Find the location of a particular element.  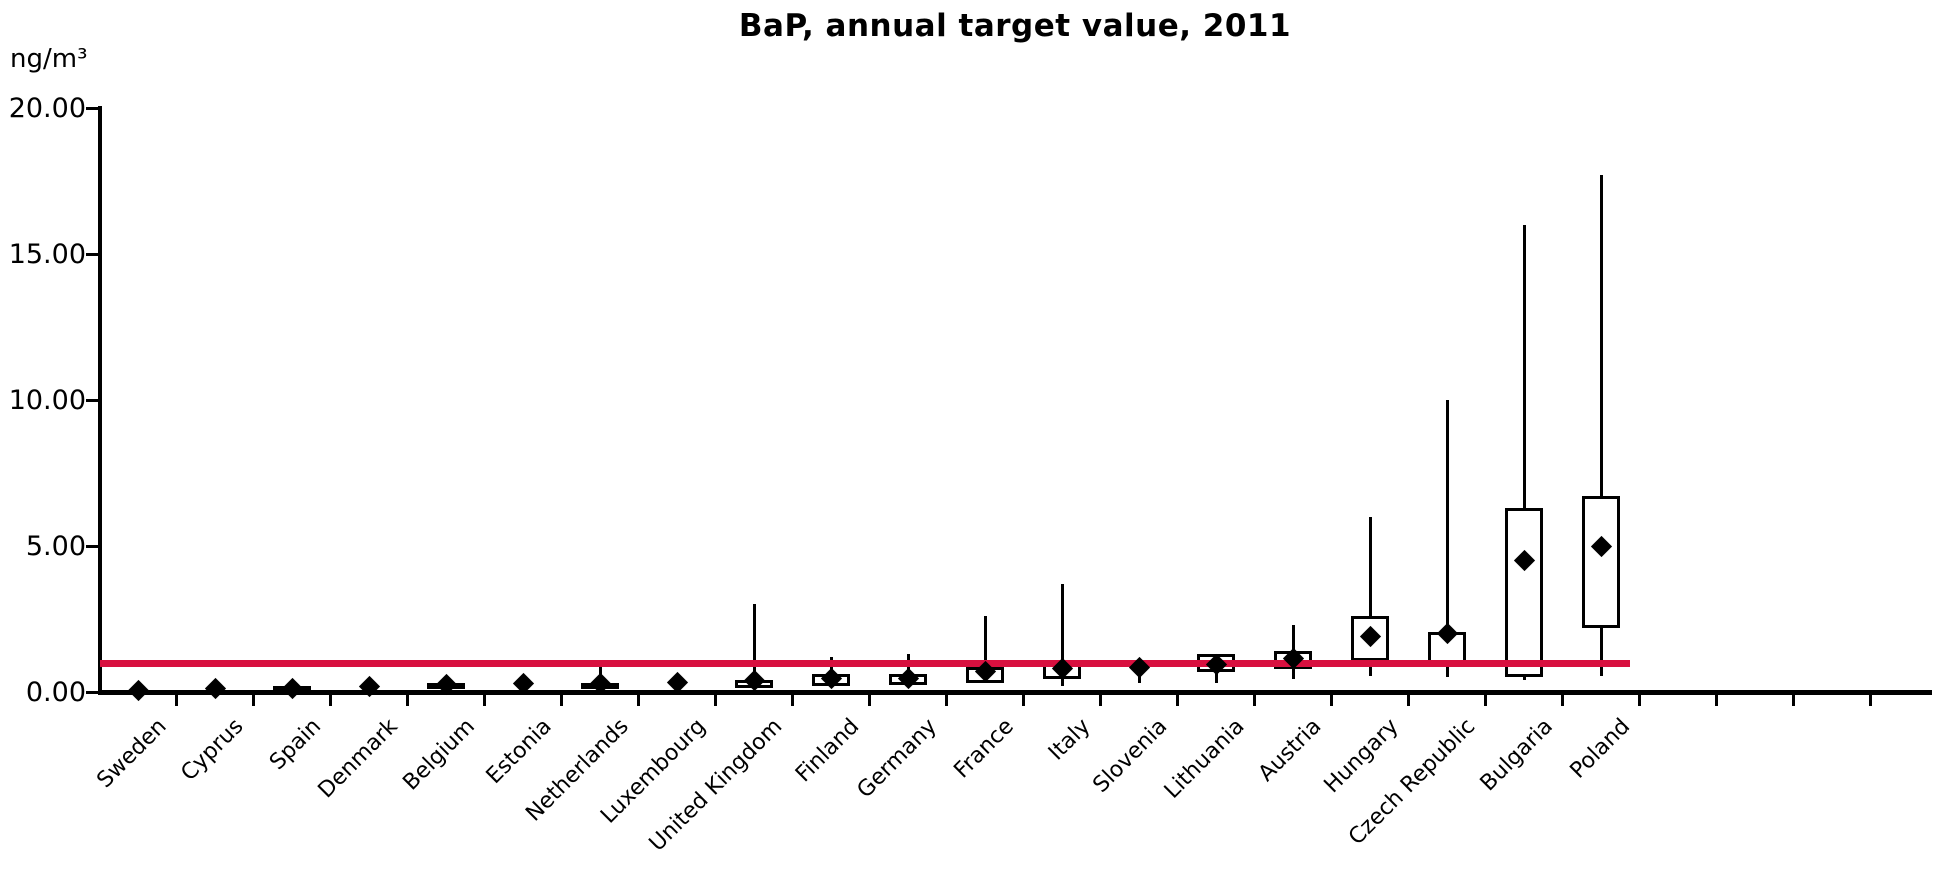

x-category-label: Italy is located at coordinates (1070, 740).